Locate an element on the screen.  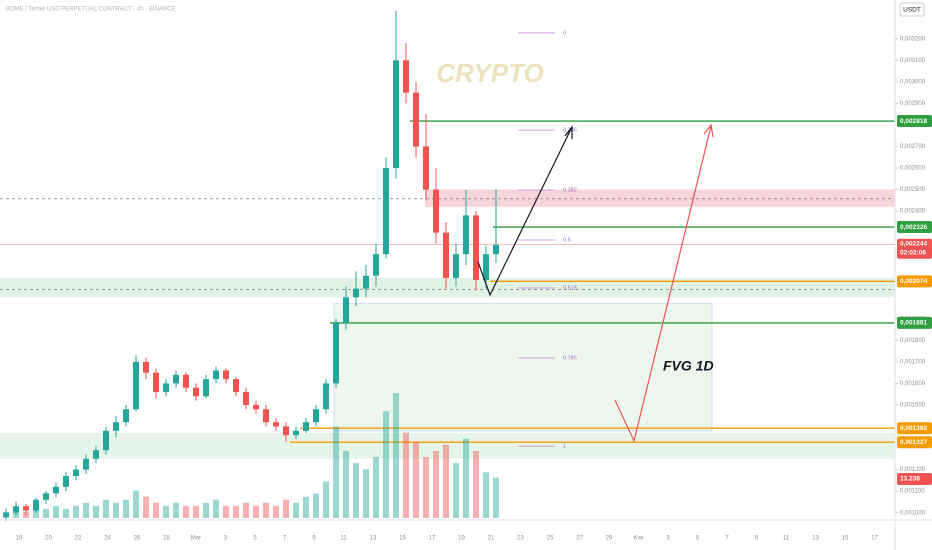
x-tick-label: 11 is located at coordinates (343, 539).